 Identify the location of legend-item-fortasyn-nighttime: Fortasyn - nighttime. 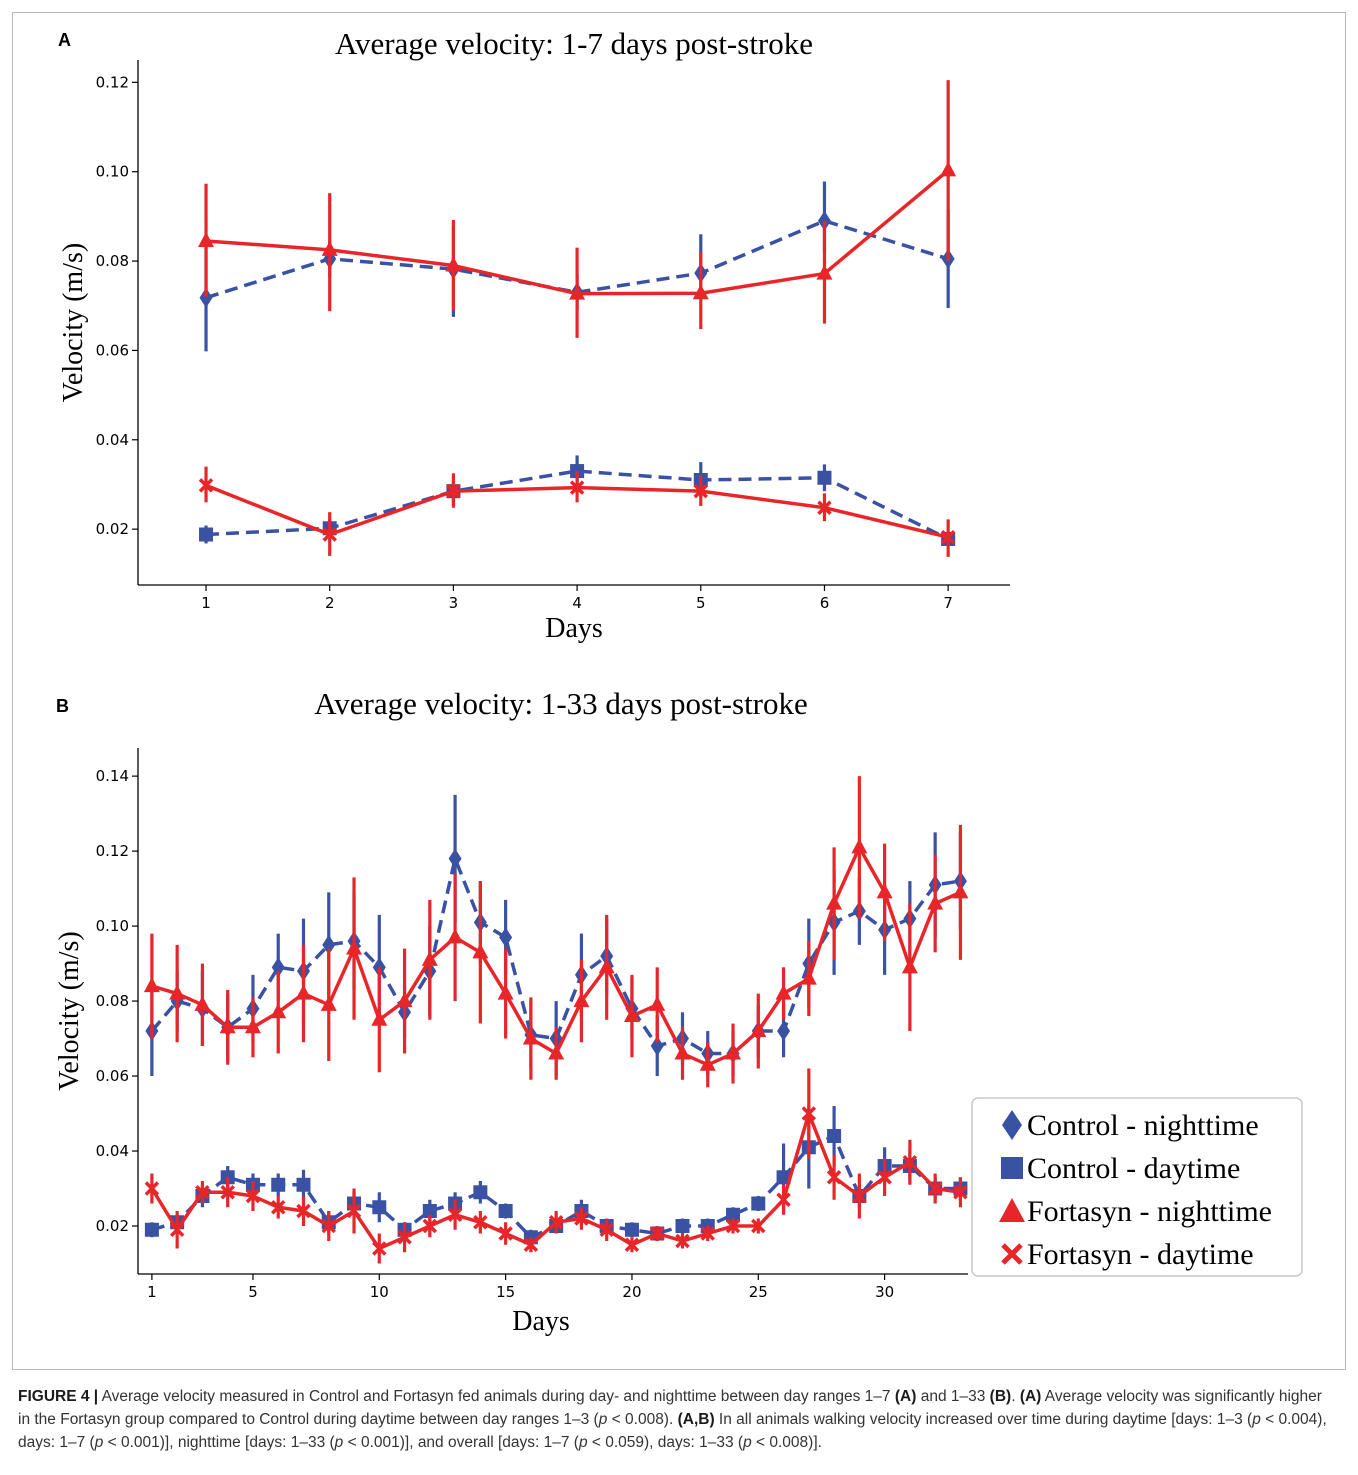
(1135, 1211).